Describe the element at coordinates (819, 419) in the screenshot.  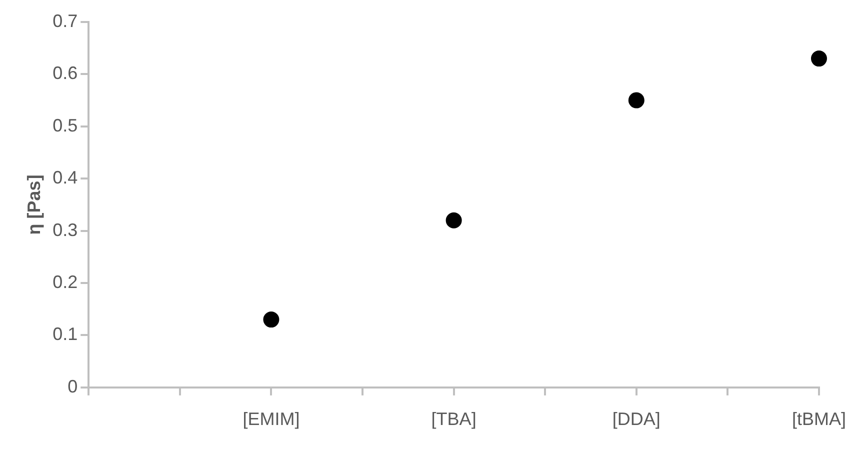
I see `x-tick-label: [tBMA]` at that location.